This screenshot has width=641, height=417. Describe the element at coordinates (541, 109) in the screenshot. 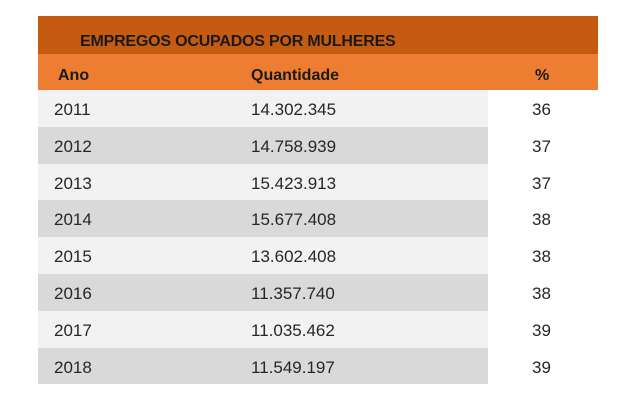

I see `cell-percent: 36` at that location.